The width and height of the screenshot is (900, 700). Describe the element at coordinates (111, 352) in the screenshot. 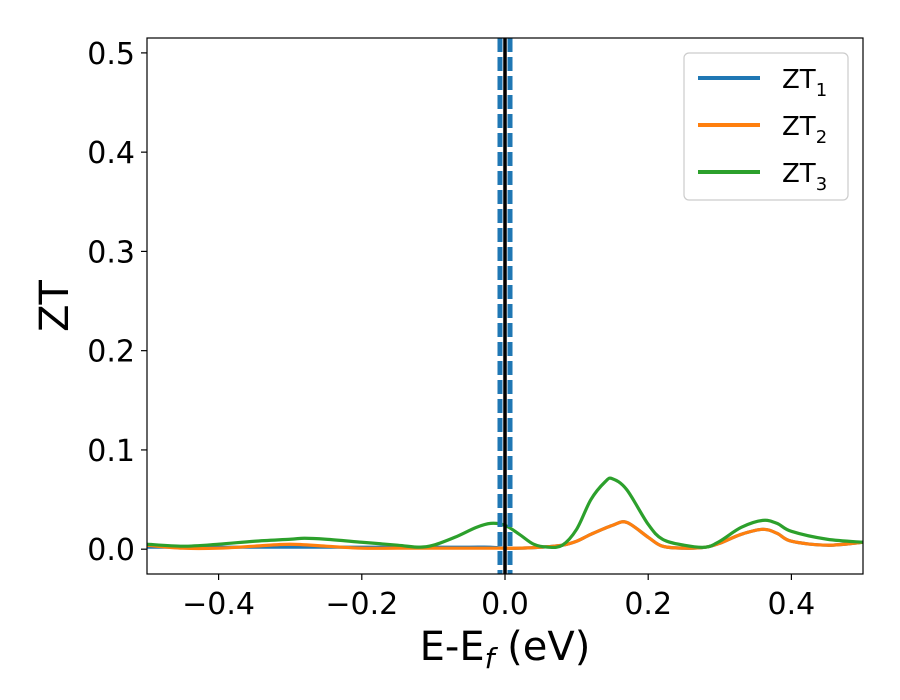

I see `y-tick-label: 0.2` at that location.